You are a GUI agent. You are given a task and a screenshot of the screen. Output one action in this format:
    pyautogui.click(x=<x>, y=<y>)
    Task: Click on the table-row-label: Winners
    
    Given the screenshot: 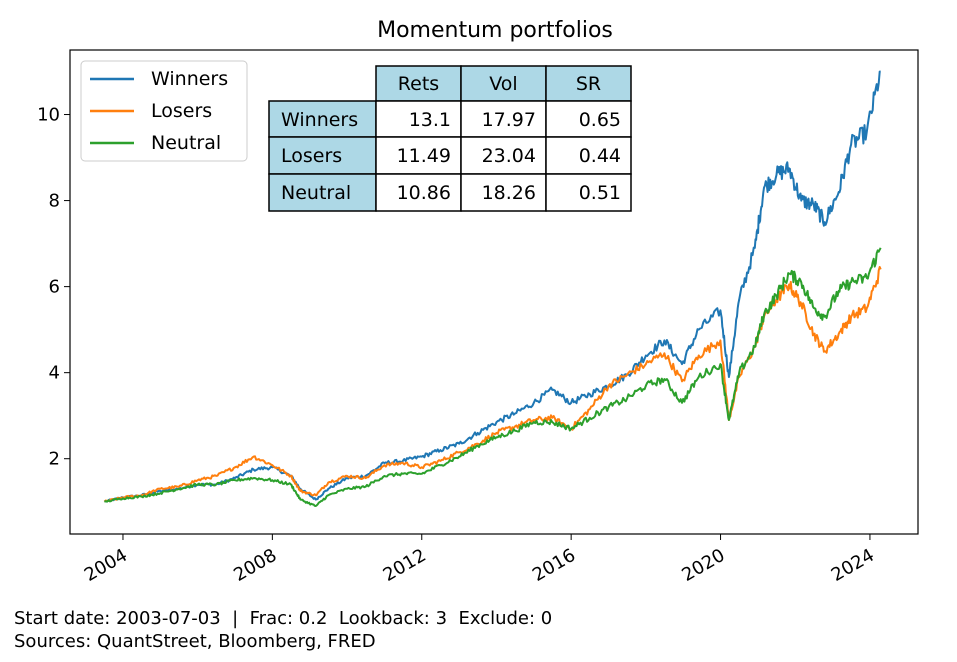 What is the action you would take?
    pyautogui.click(x=319, y=120)
    